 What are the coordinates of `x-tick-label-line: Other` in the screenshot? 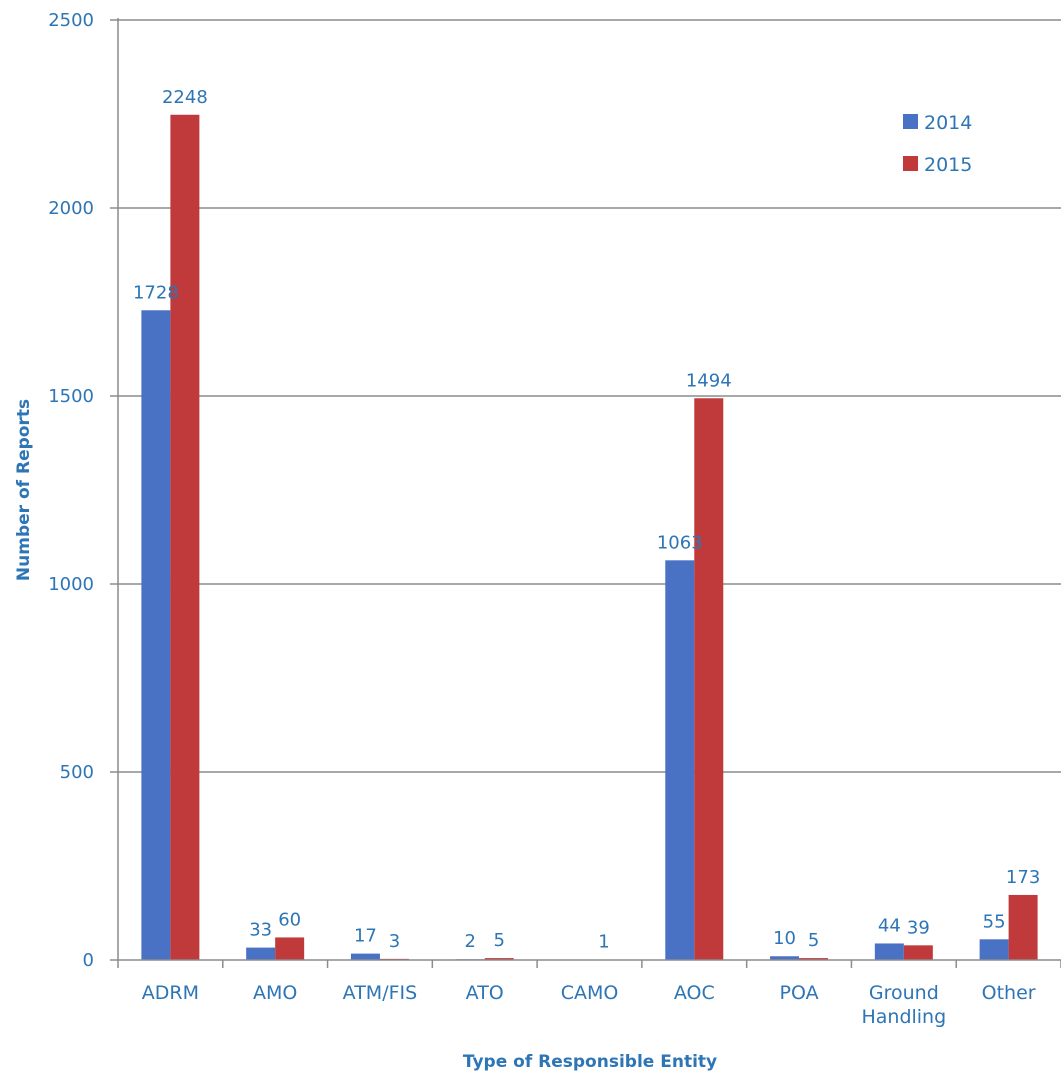 It's located at (1009, 993).